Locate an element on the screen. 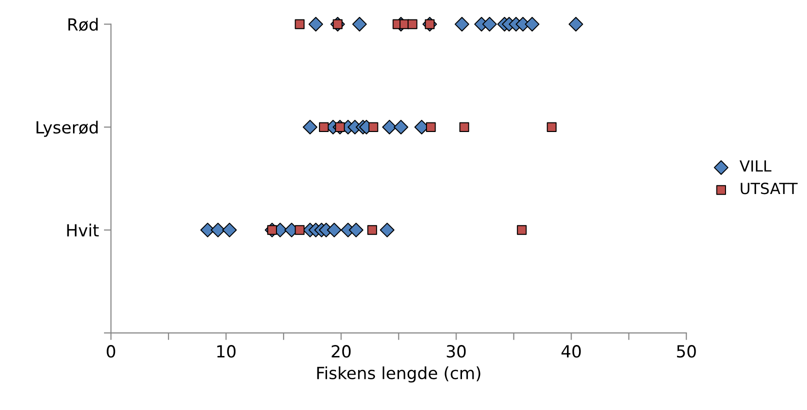  legend-label: VILL is located at coordinates (756, 166).